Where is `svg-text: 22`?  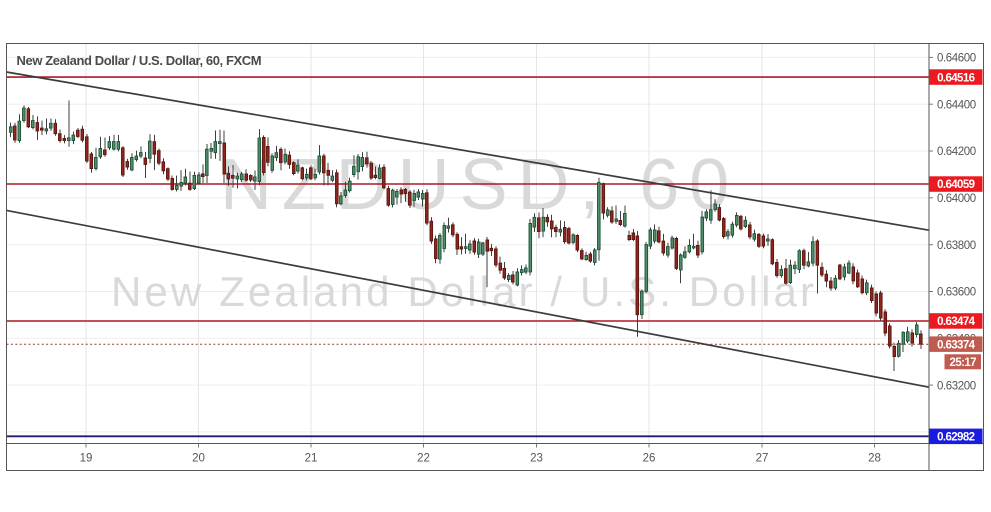
svg-text: 22 is located at coordinates (423, 459).